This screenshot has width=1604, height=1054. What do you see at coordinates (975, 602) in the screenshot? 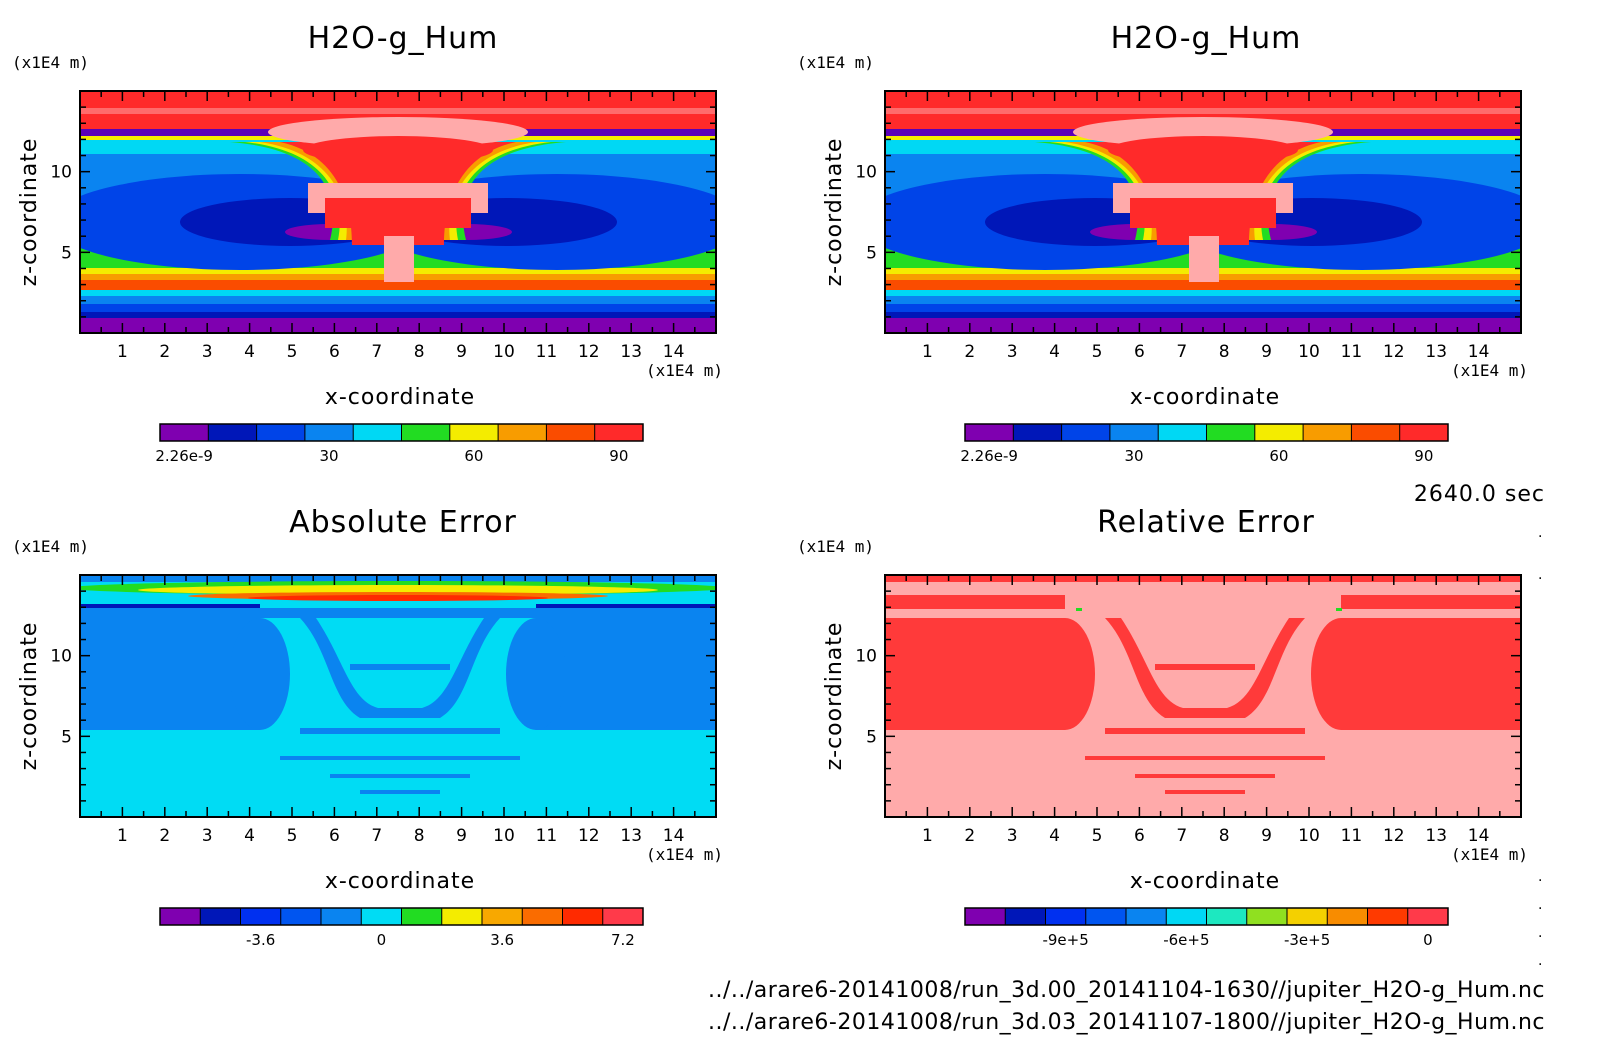
I see `field-band-red-strip` at bounding box center [975, 602].